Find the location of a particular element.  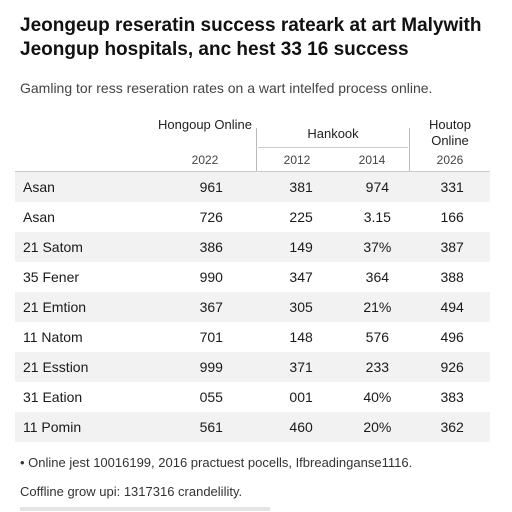

table-cell: 305 is located at coordinates (301, 307).